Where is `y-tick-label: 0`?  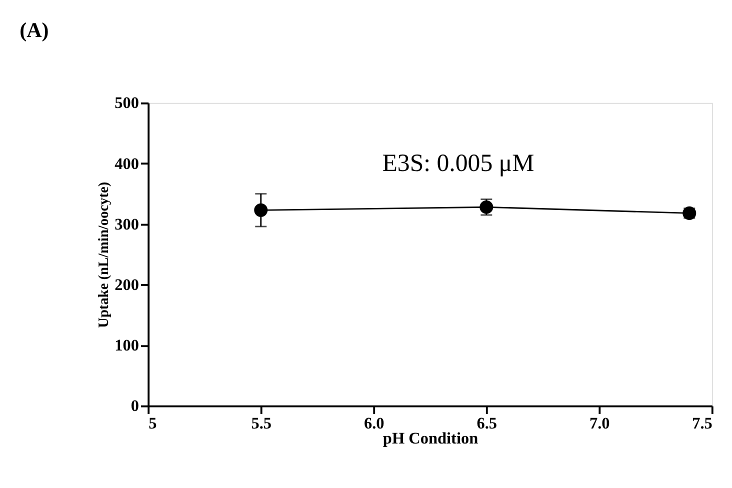
y-tick-label: 0 is located at coordinates (135, 406).